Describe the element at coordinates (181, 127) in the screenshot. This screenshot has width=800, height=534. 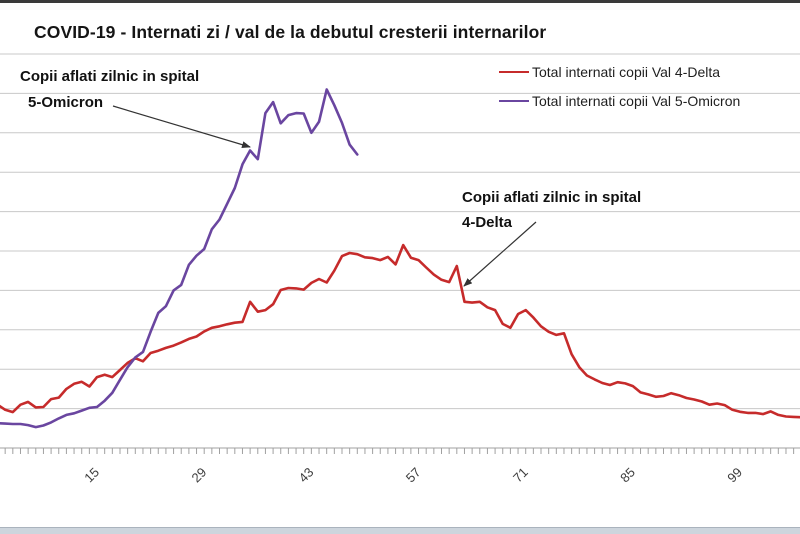
I see `arrow-to-omicron-line` at that location.